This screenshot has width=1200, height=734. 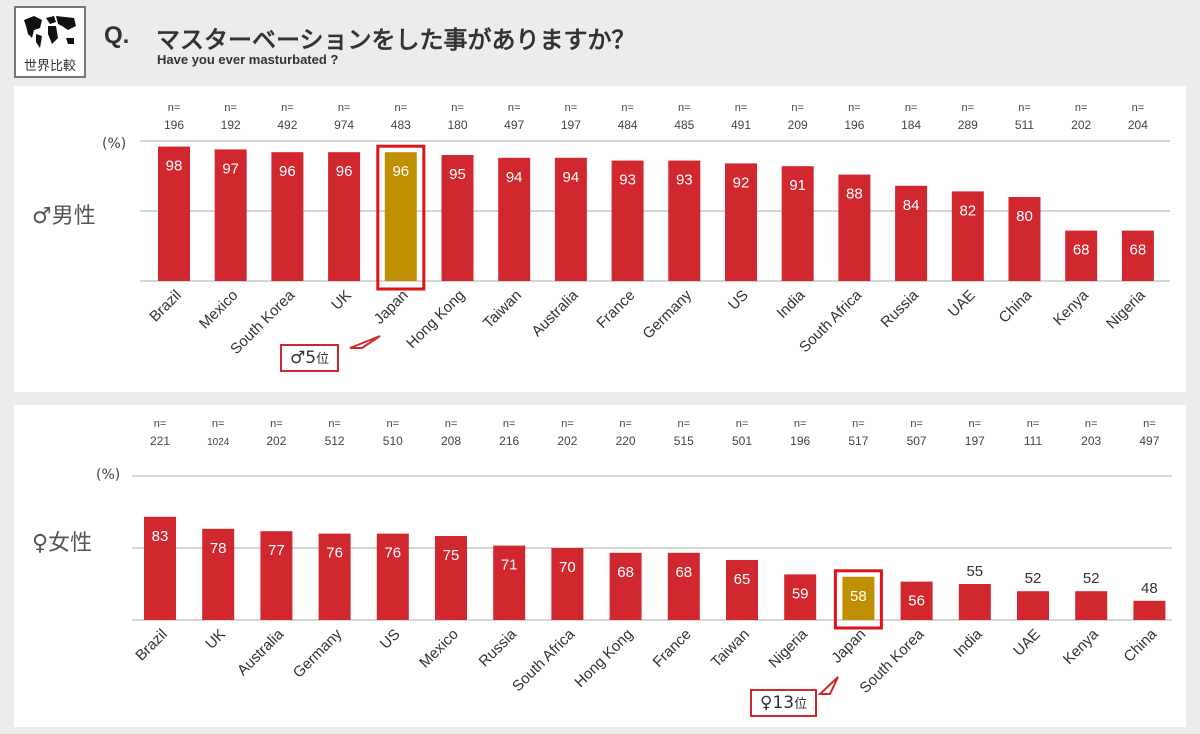 What do you see at coordinates (730, 648) in the screenshot?
I see `female-category-label: Taiwan` at bounding box center [730, 648].